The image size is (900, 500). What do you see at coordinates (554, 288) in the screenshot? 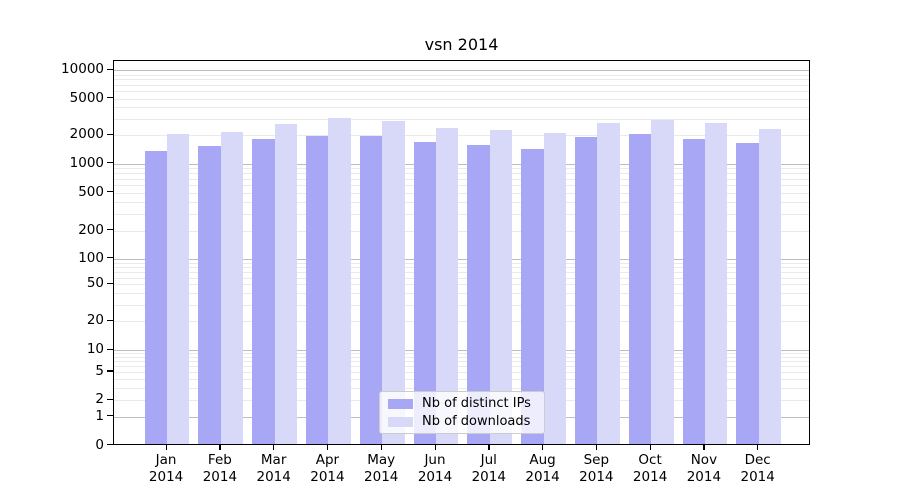
I see `bar-nb-of-downloads-aug-2014` at bounding box center [554, 288].